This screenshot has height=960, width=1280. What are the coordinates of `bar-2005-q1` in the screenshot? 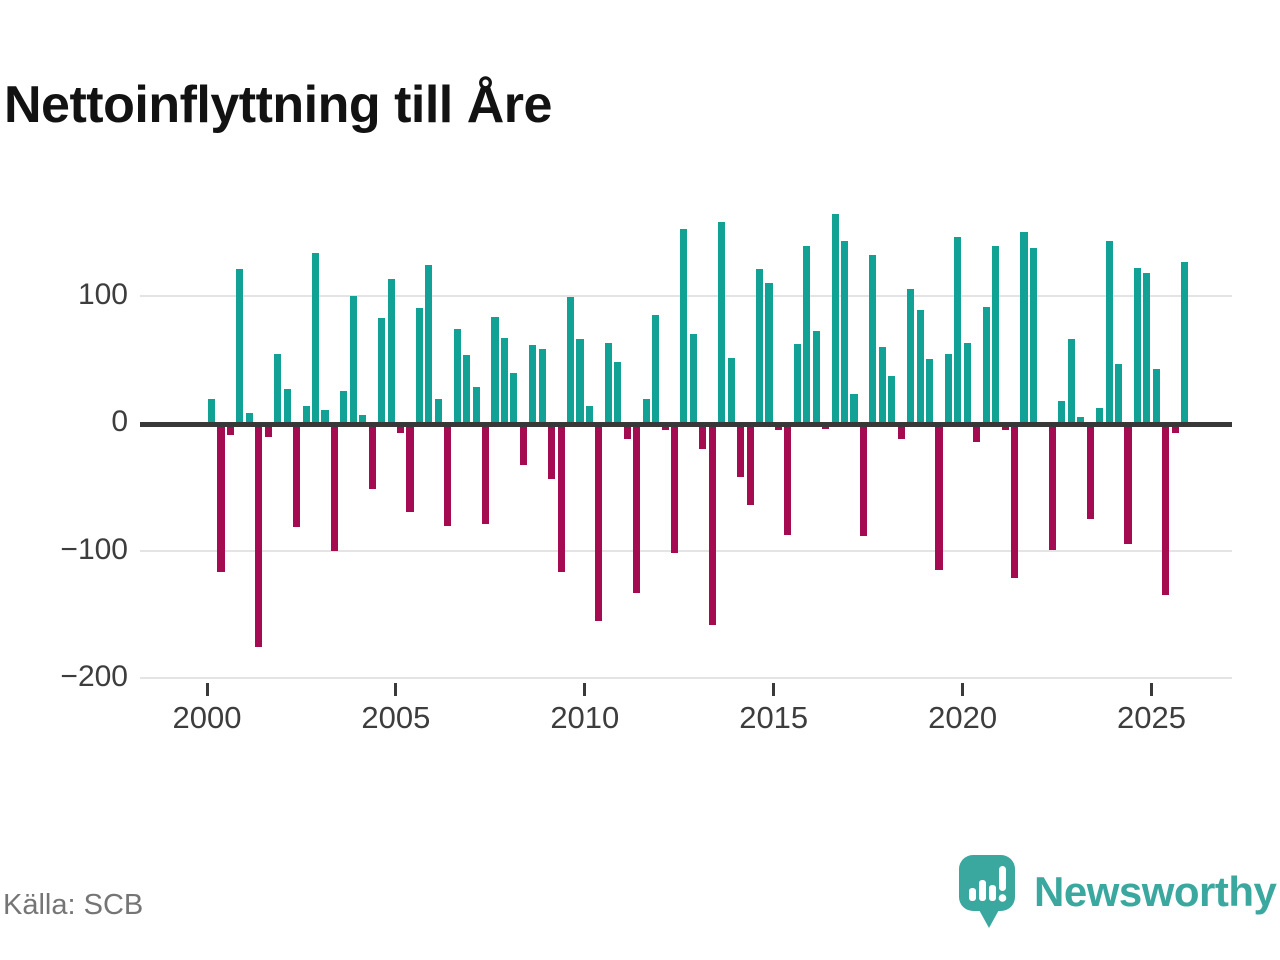 It's located at (400, 429).